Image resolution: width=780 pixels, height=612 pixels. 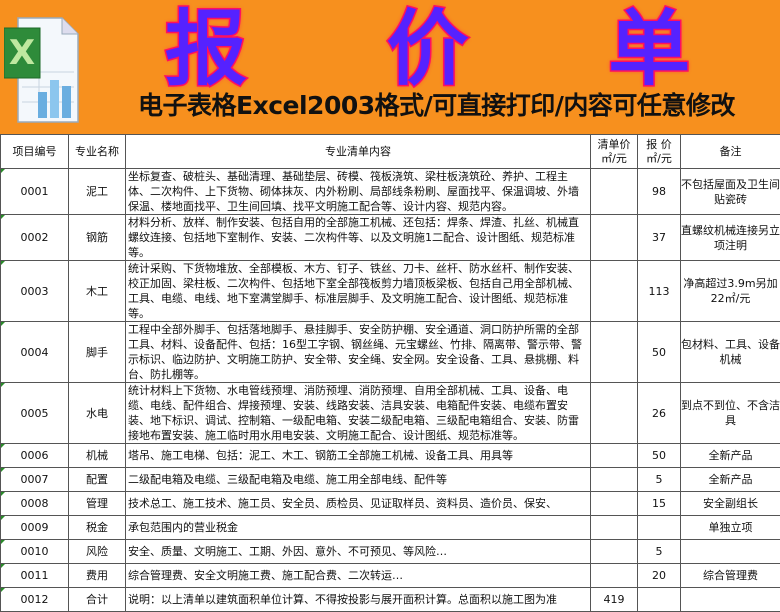 I want to click on cell-id: 0007, so click(x=35, y=480).